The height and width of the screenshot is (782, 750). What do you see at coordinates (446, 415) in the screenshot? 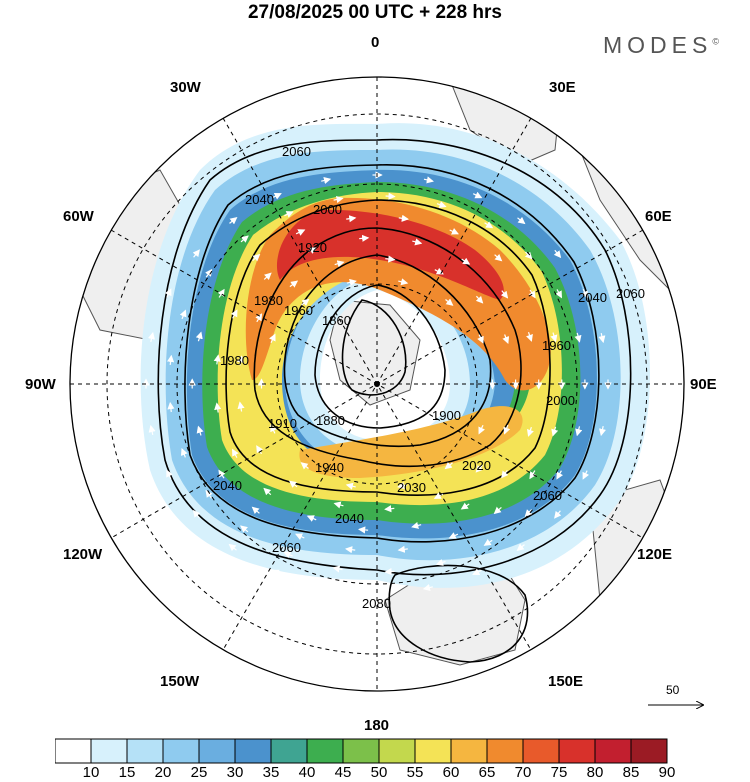
I see `contour-label: 1900` at bounding box center [446, 415].